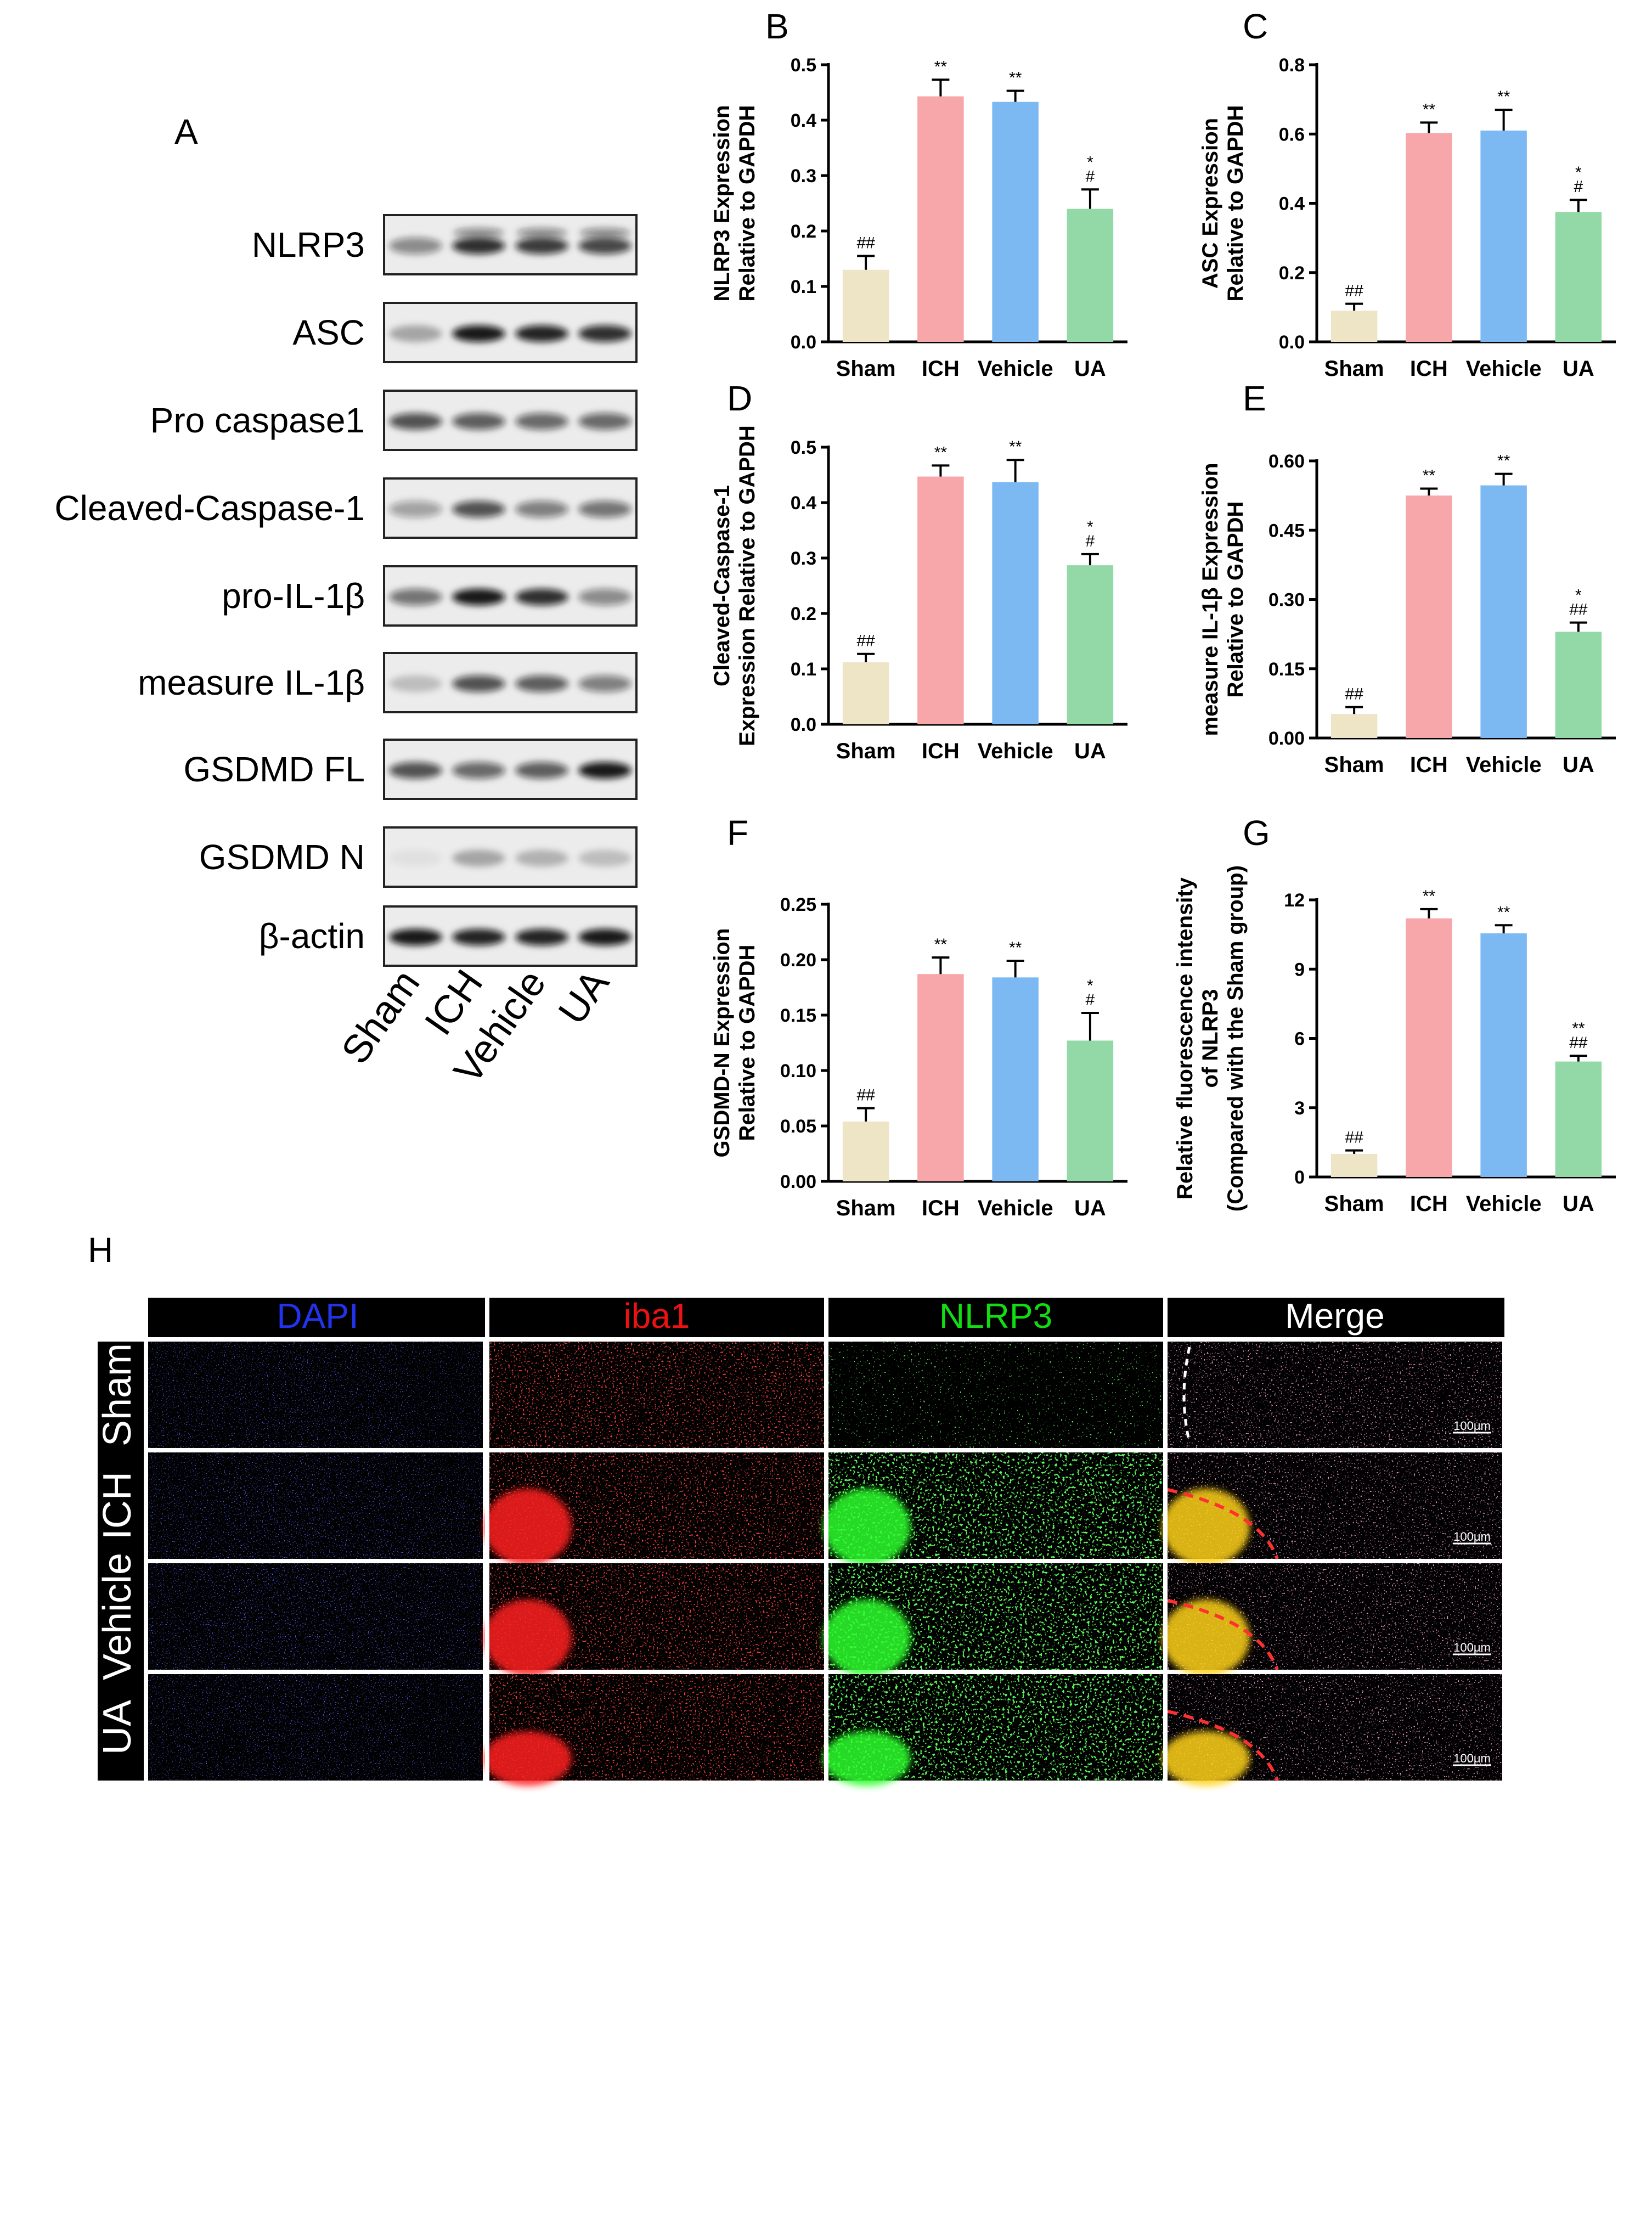 The width and height of the screenshot is (1652, 2225). Describe the element at coordinates (121, 1561) in the screenshot. I see `row-header-bar` at that location.